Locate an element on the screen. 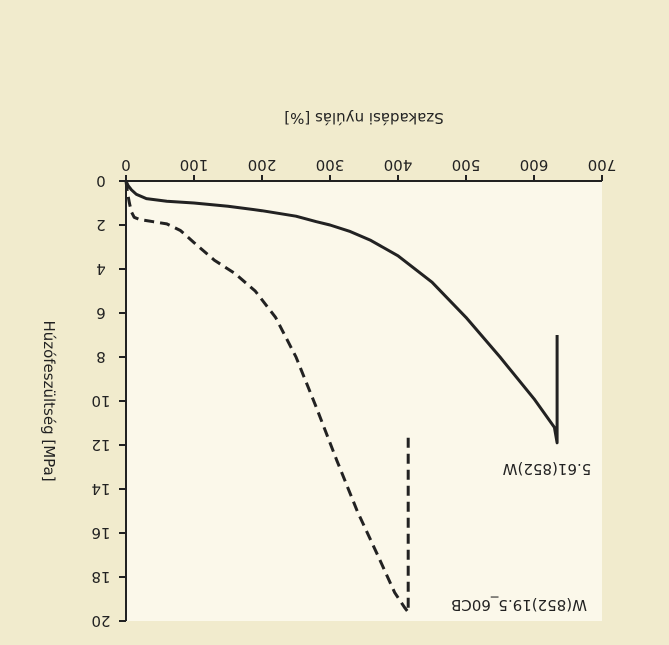 The width and height of the screenshot is (669, 645). x-tick-label-700: 700 is located at coordinates (602, 165).